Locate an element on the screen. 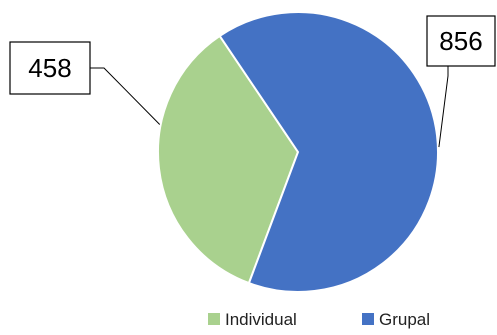 Image resolution: width=497 pixels, height=335 pixels. legend-label-grupal: Grupal is located at coordinates (404, 319).